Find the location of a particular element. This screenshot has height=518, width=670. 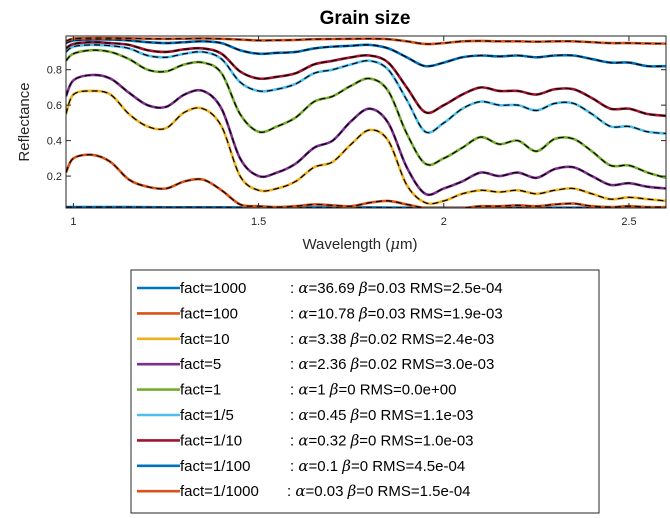

legend-fit-params-7: : α=0.32 β=0 RMS=1.0e-03 is located at coordinates (382, 440).